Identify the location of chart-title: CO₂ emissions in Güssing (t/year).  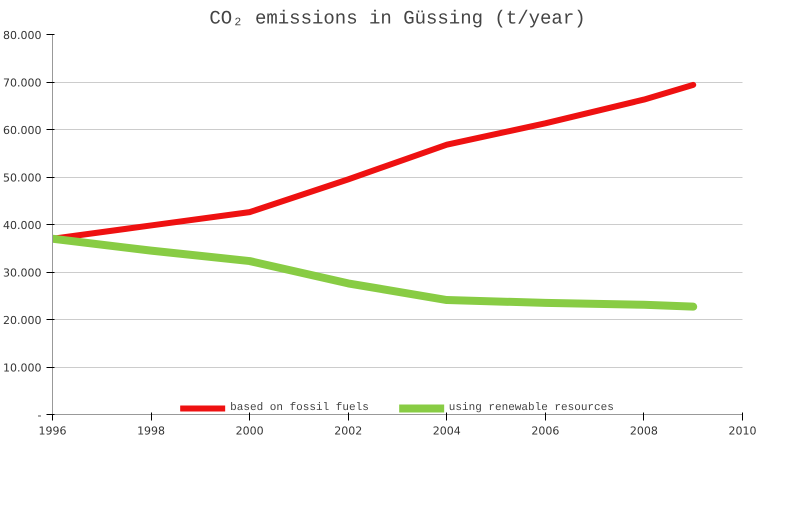
(397, 19).